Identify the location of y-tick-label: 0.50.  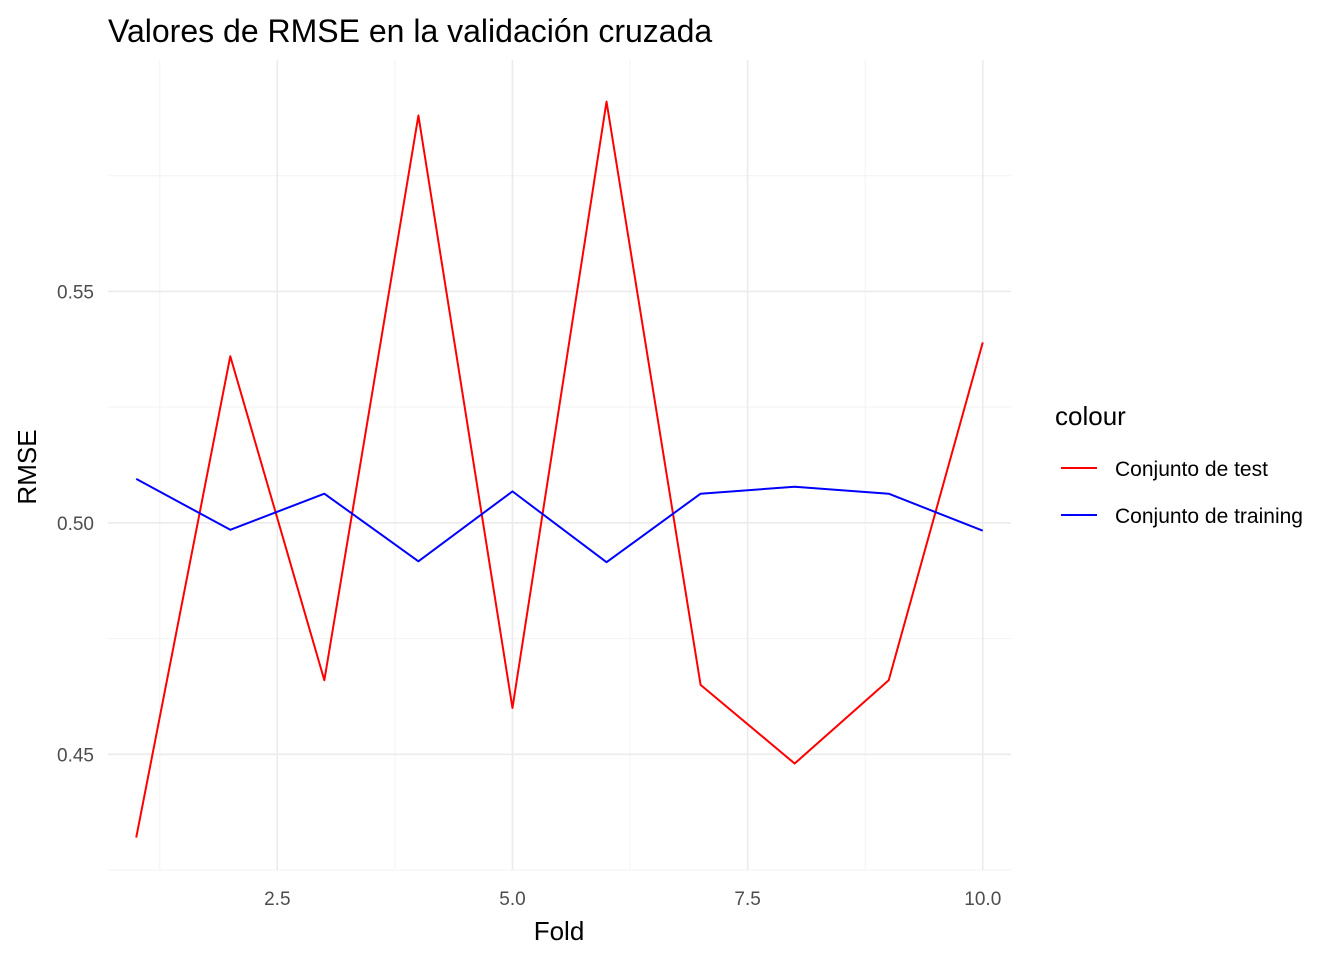
(75, 524).